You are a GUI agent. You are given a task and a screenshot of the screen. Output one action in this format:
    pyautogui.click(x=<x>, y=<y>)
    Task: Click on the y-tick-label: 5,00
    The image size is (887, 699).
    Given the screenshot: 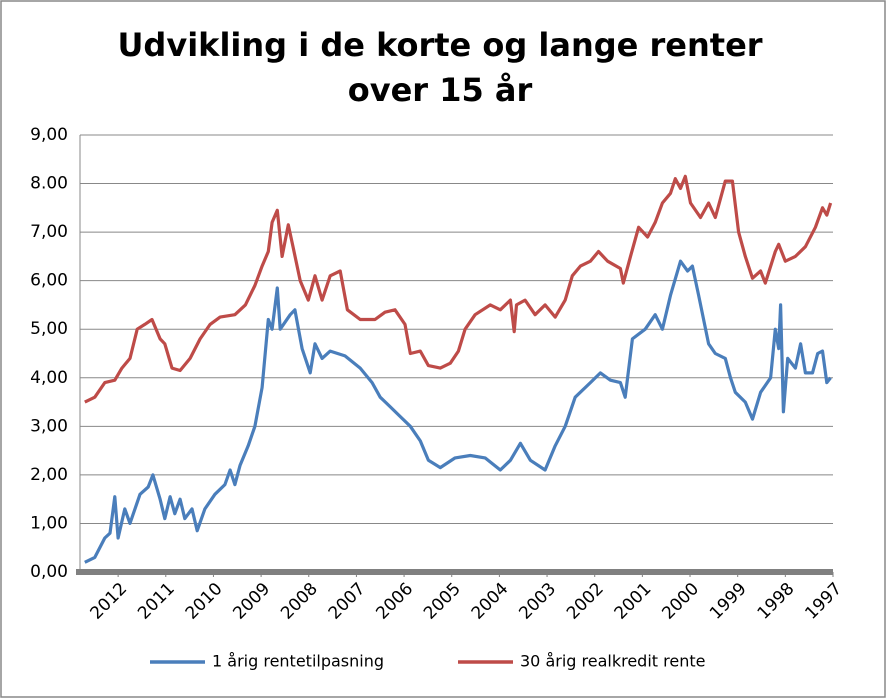 What is the action you would take?
    pyautogui.click(x=49, y=329)
    